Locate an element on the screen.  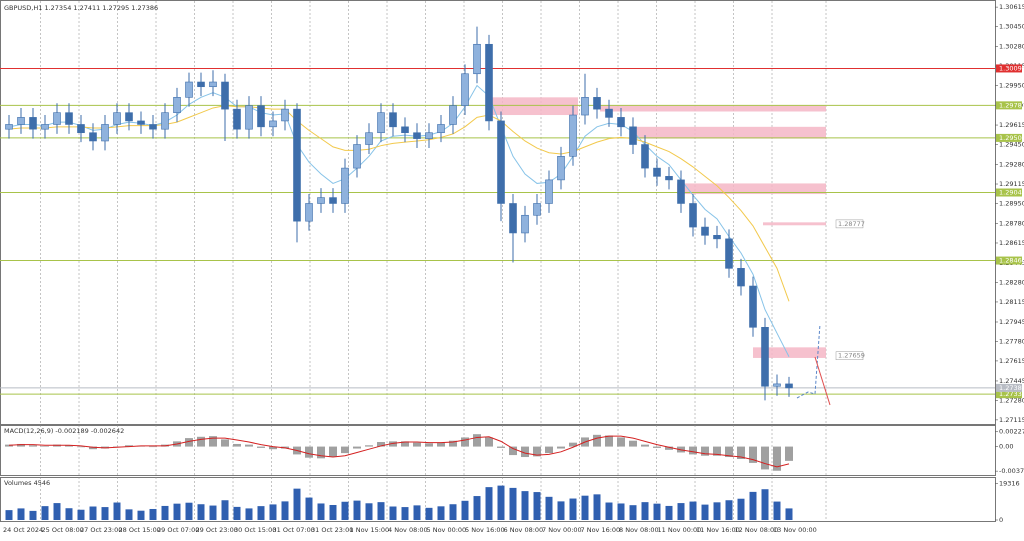
x-tick-label: 1 Nov 15:00 is located at coordinates (370, 530).